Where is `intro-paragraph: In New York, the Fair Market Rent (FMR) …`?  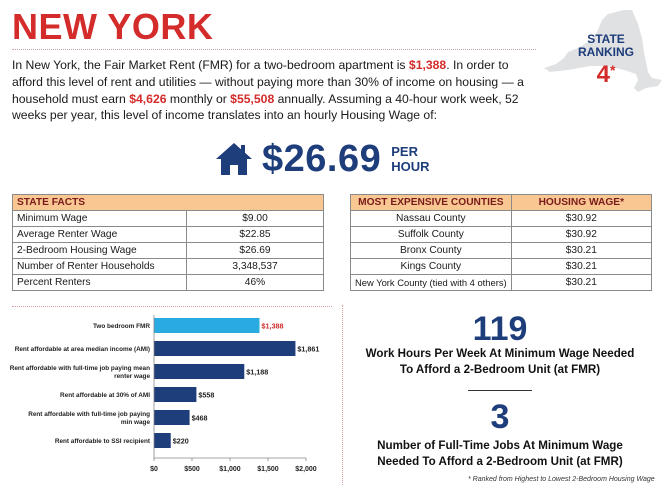 intro-paragraph: In New York, the Fair Market Rent (FMR) … is located at coordinates (272, 90).